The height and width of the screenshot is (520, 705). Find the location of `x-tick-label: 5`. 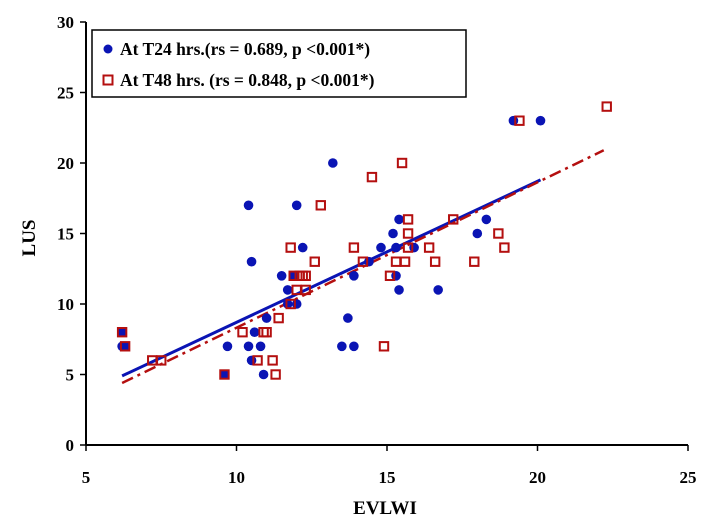

x-tick-label: 5 is located at coordinates (86, 477).